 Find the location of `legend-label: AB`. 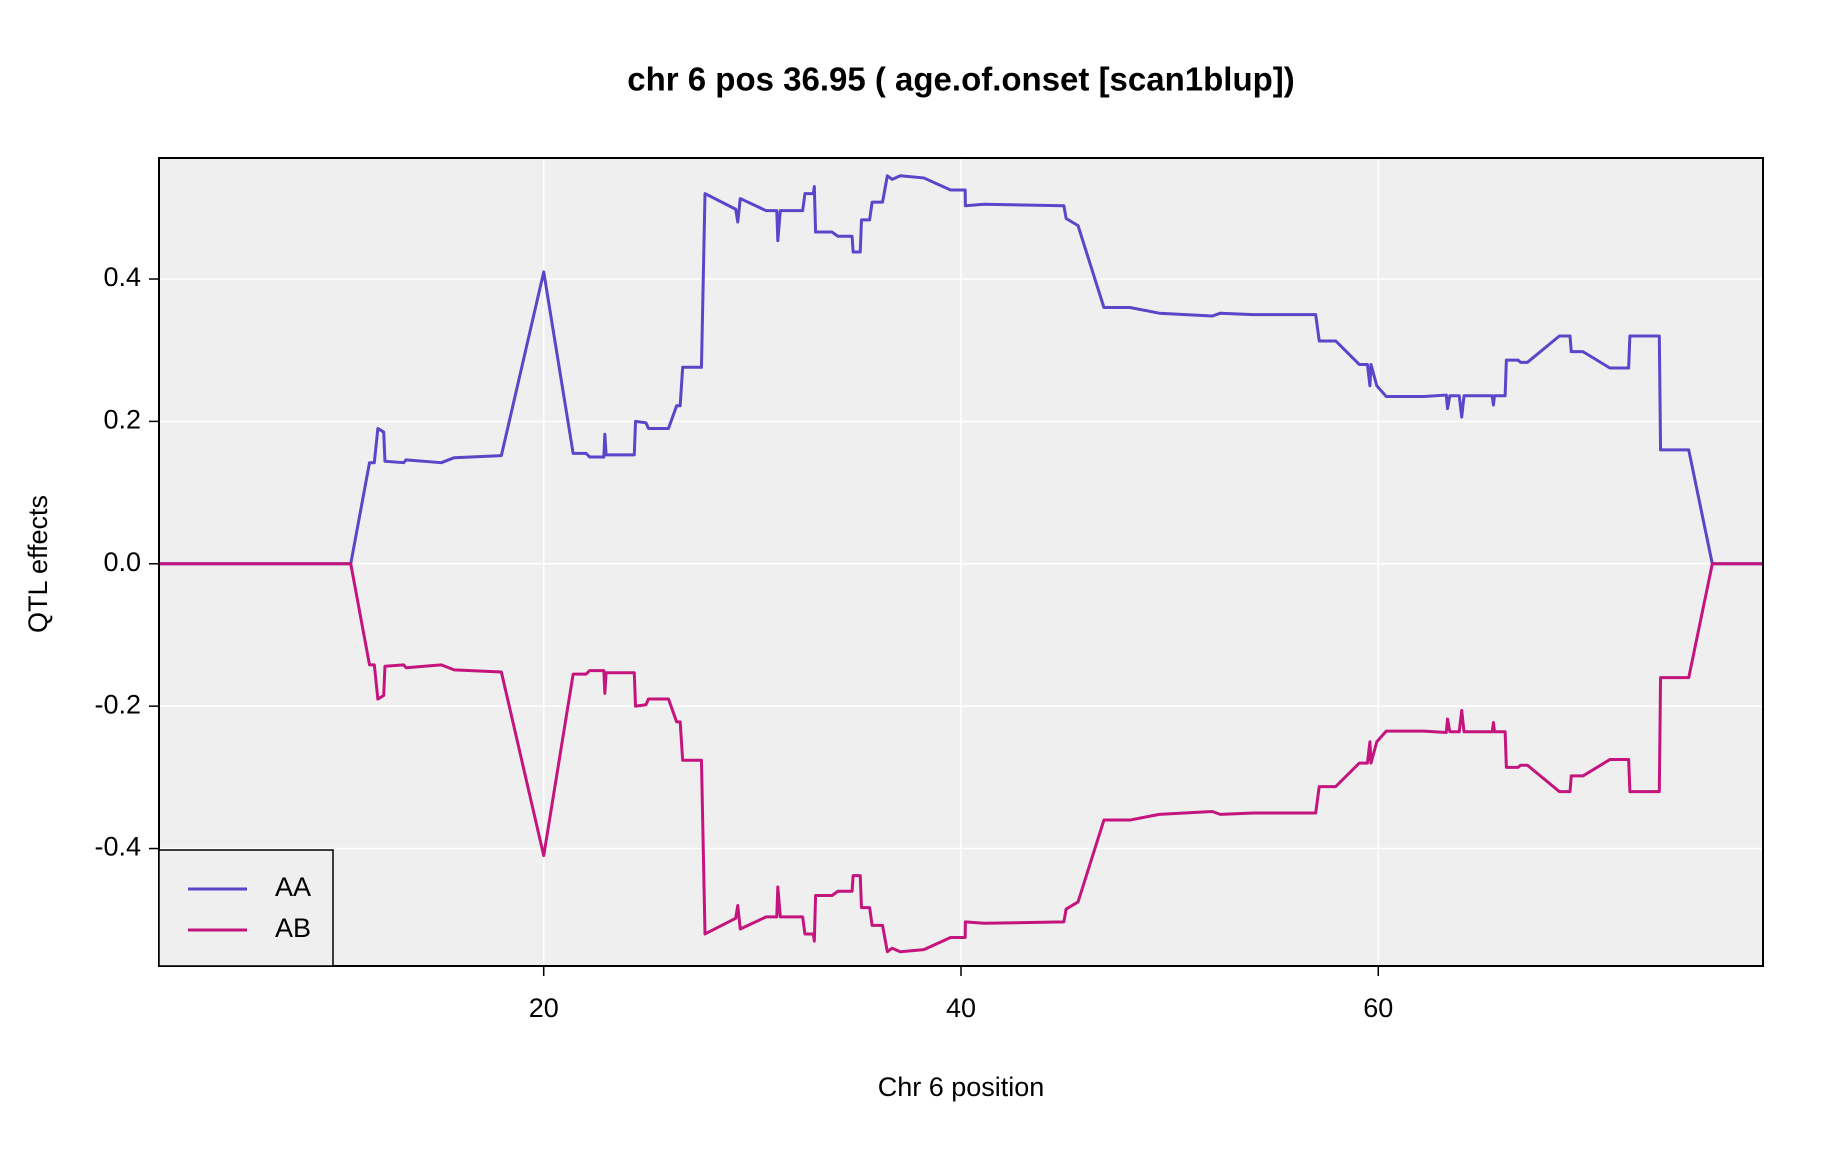

legend-label: AB is located at coordinates (293, 928).